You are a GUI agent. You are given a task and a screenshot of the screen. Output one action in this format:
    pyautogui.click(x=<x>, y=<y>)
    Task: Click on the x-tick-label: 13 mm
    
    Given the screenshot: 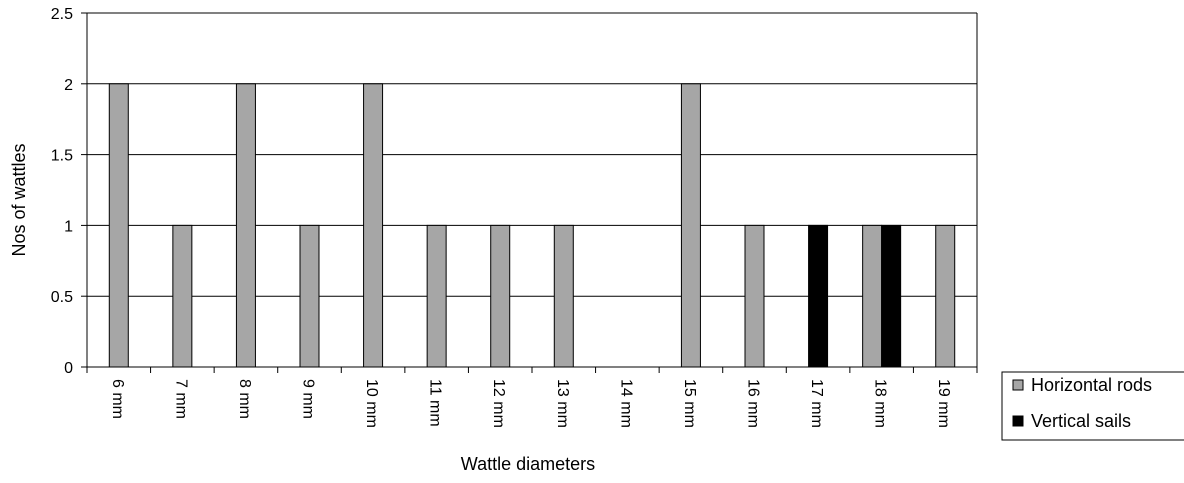 What is the action you would take?
    pyautogui.click(x=562, y=403)
    